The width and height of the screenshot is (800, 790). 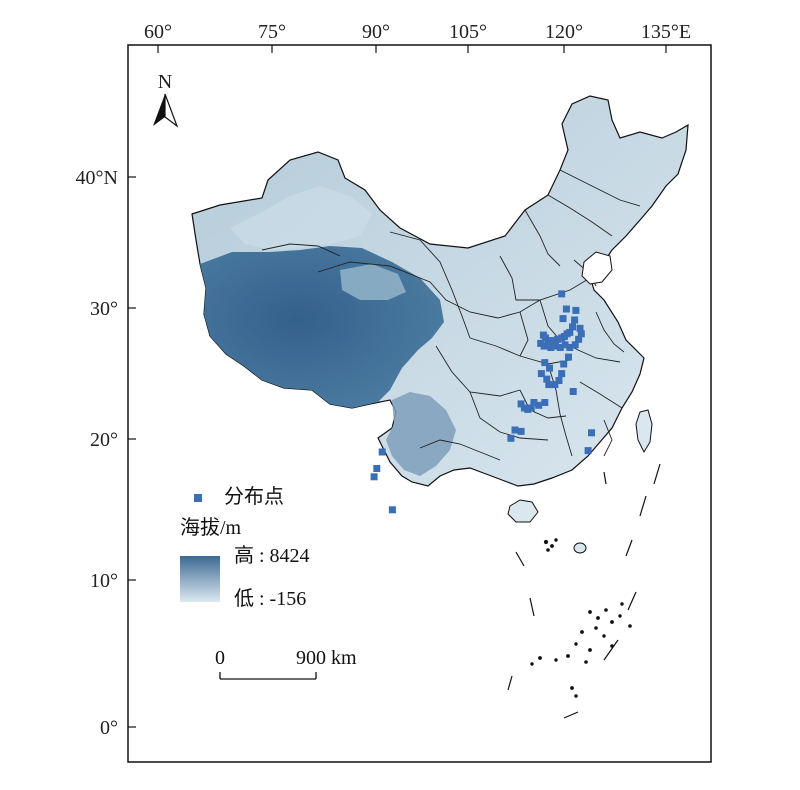 I want to click on legend-elevation-title: 海拔/m, so click(x=211, y=527).